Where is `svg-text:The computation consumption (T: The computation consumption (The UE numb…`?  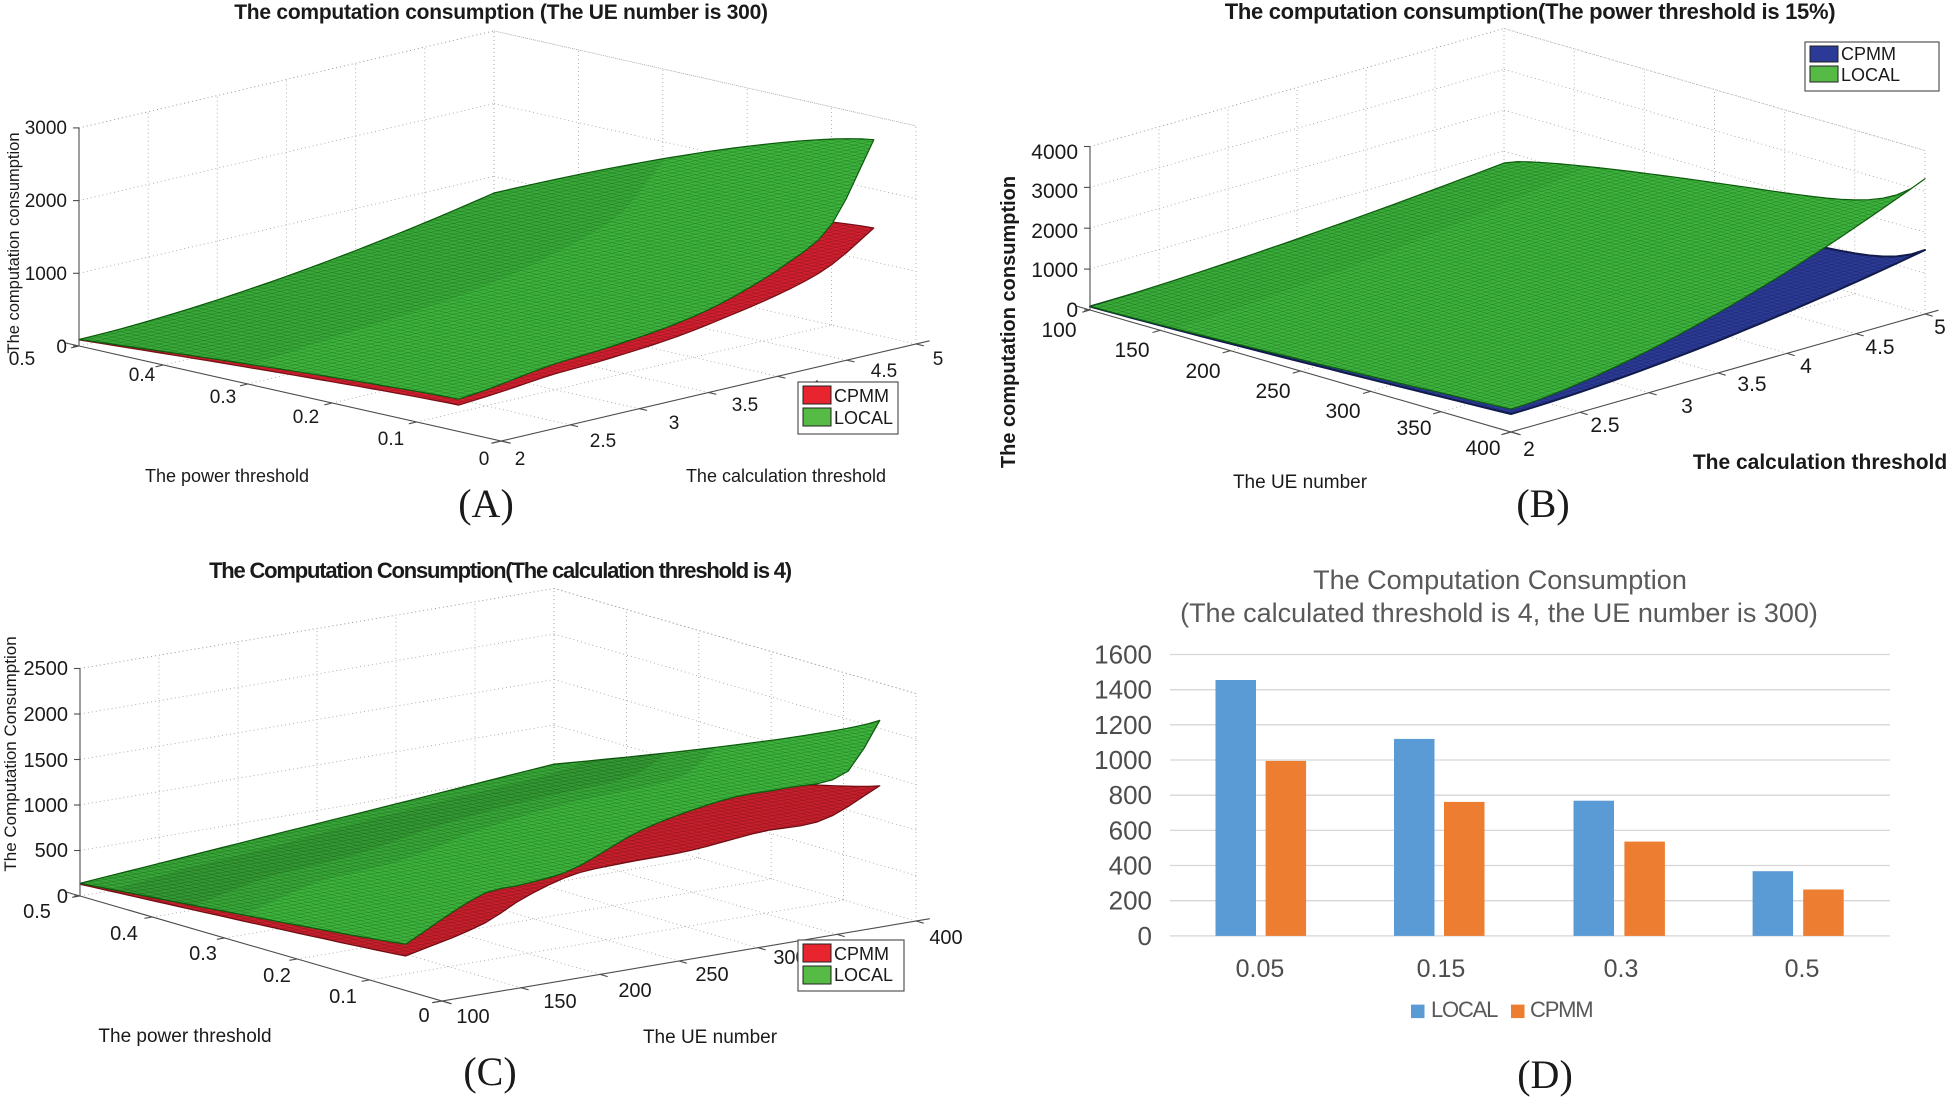
svg-text:The computation consumption (T: The computation consumption (The UE numb… is located at coordinates (501, 12).